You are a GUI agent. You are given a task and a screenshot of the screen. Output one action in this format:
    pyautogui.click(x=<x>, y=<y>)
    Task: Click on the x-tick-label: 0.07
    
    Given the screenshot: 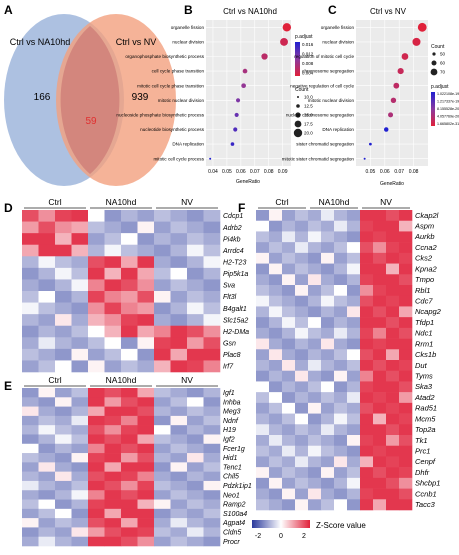 What is the action you would take?
    pyautogui.click(x=255, y=172)
    